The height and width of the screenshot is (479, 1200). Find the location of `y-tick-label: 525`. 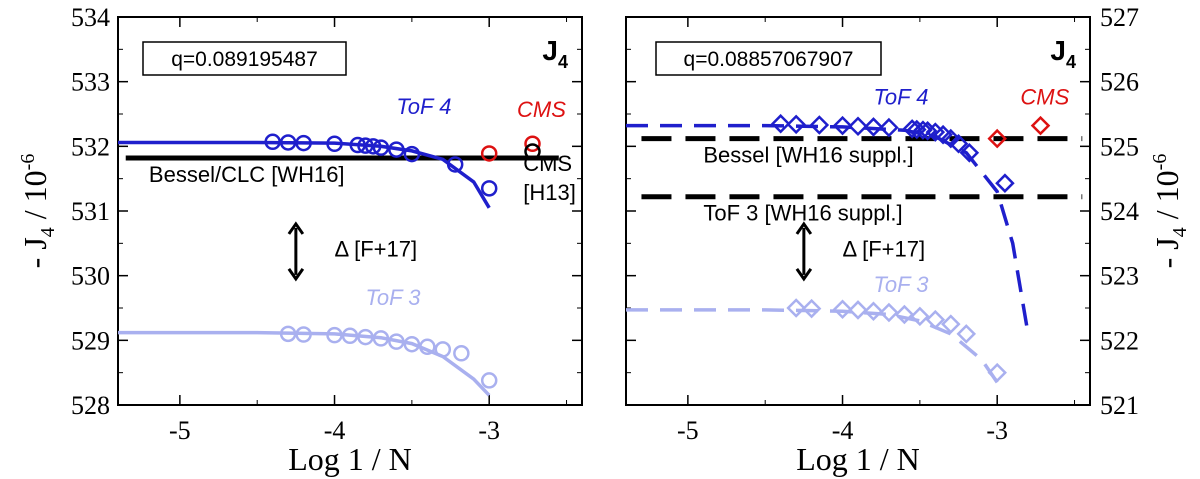

y-tick-label: 525 is located at coordinates (1119, 146).